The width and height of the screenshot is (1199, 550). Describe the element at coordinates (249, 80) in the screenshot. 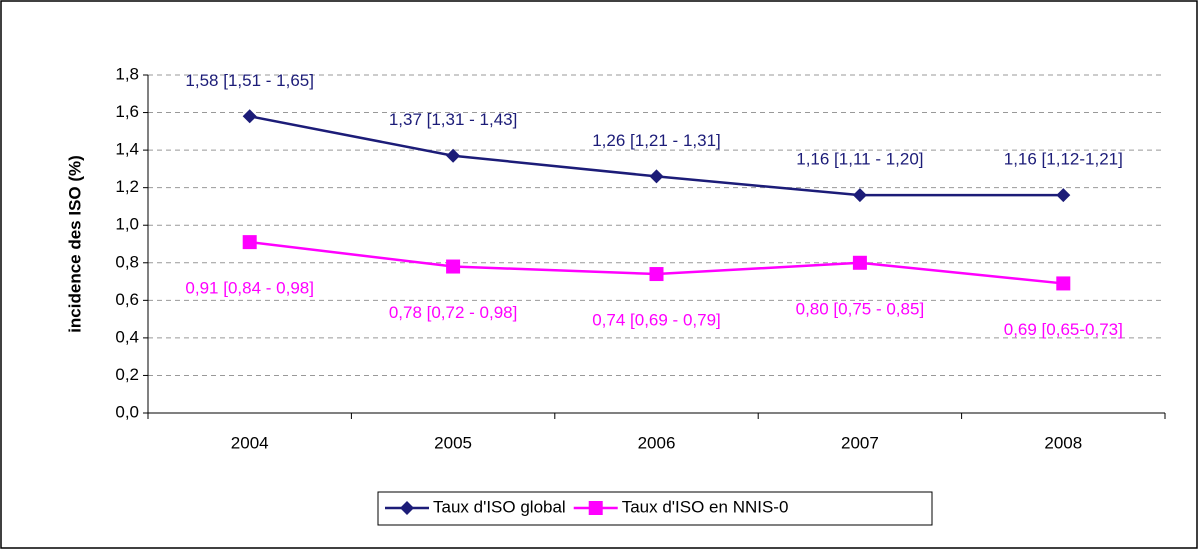

I see `data-label: 1,58 [1,51 - 1,65]` at that location.